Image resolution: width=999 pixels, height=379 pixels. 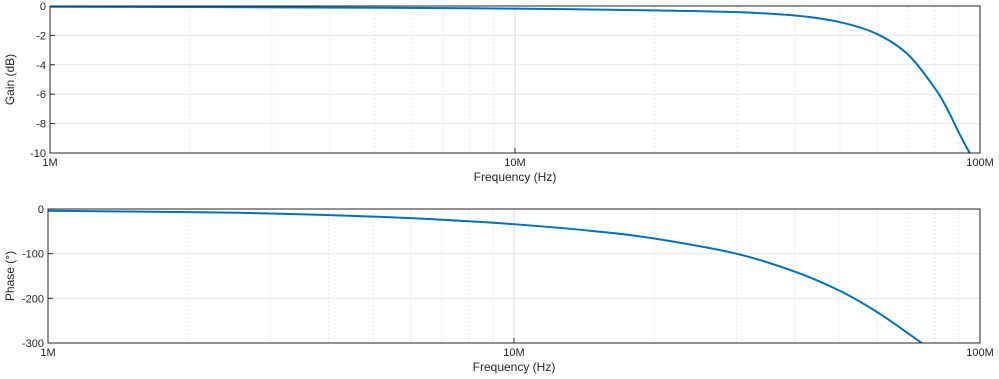 What do you see at coordinates (49, 163) in the screenshot?
I see `gain-xtick-label: 1M` at bounding box center [49, 163].